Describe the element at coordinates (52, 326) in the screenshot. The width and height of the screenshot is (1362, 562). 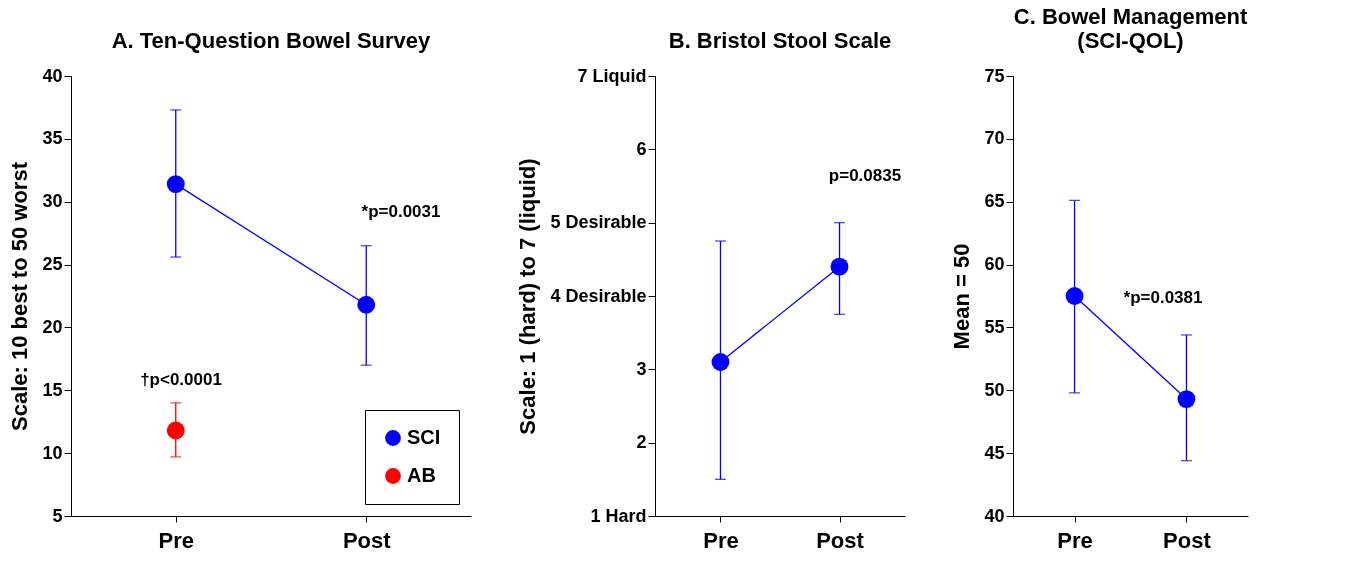
I see `y-tick-label: 20` at that location.